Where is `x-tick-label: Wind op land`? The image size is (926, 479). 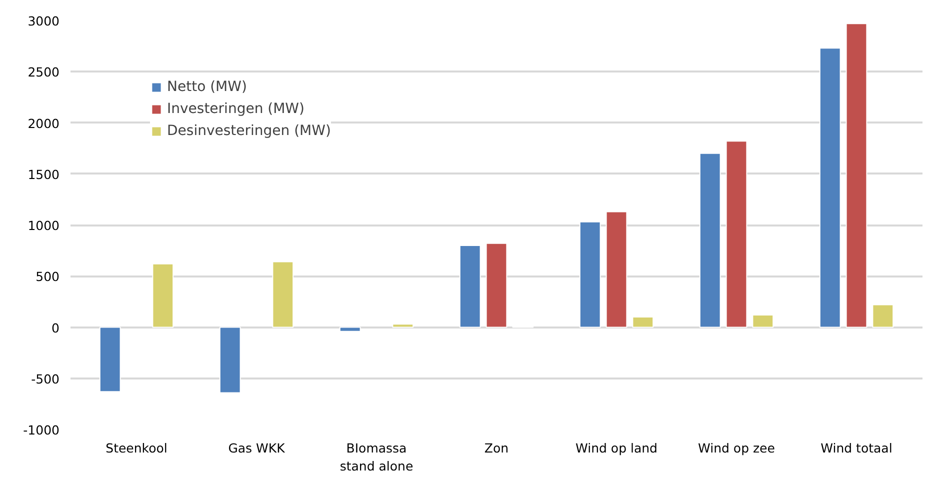 x-tick-label: Wind op land is located at coordinates (617, 448).